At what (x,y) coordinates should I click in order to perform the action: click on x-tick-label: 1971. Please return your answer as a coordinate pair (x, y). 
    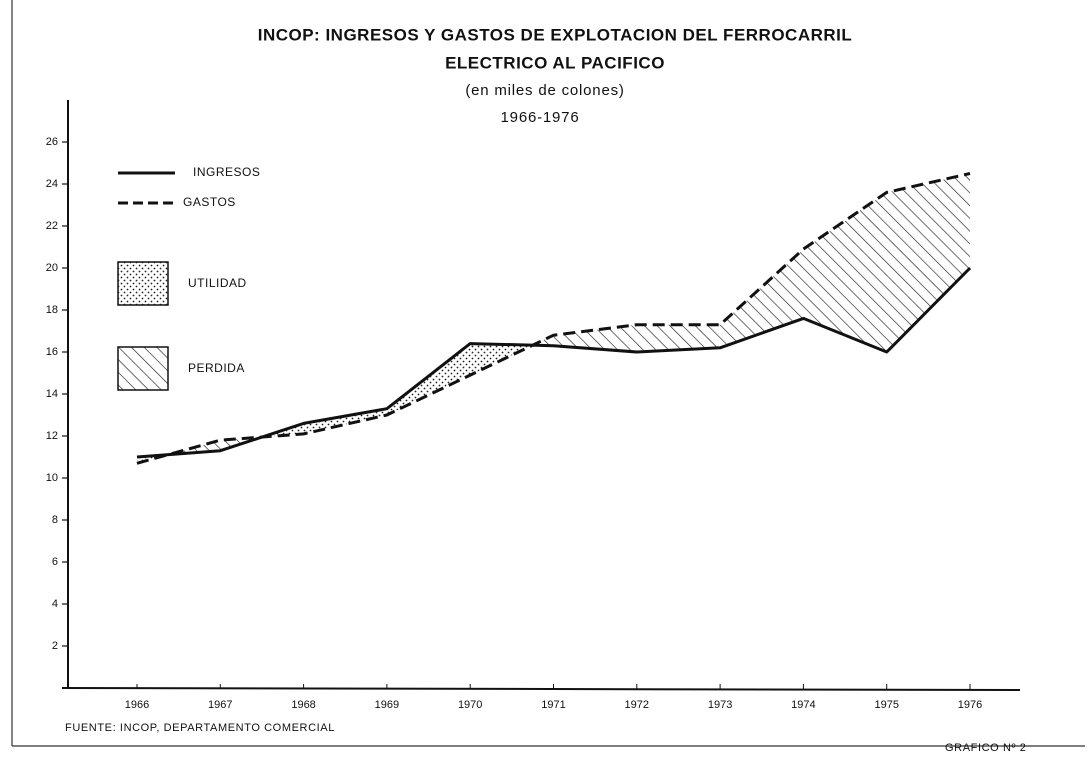
    Looking at the image, I should click on (553, 705).